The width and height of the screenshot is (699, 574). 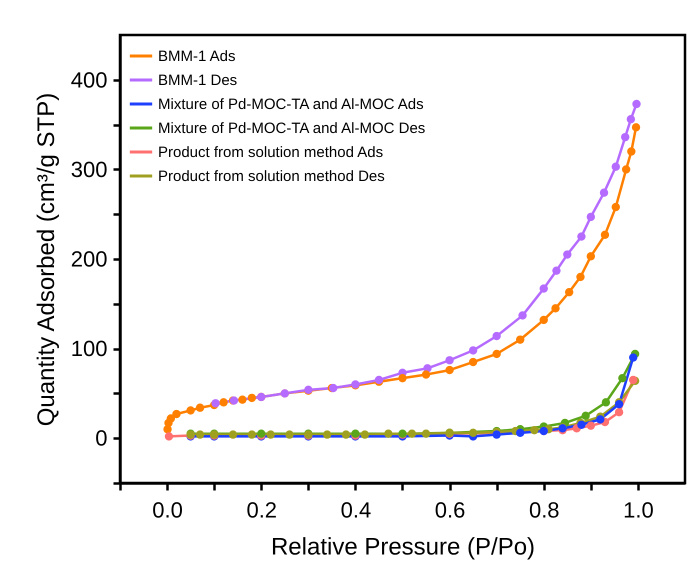 What do you see at coordinates (101, 438) in the screenshot?
I see `y-tick-label: 0` at bounding box center [101, 438].